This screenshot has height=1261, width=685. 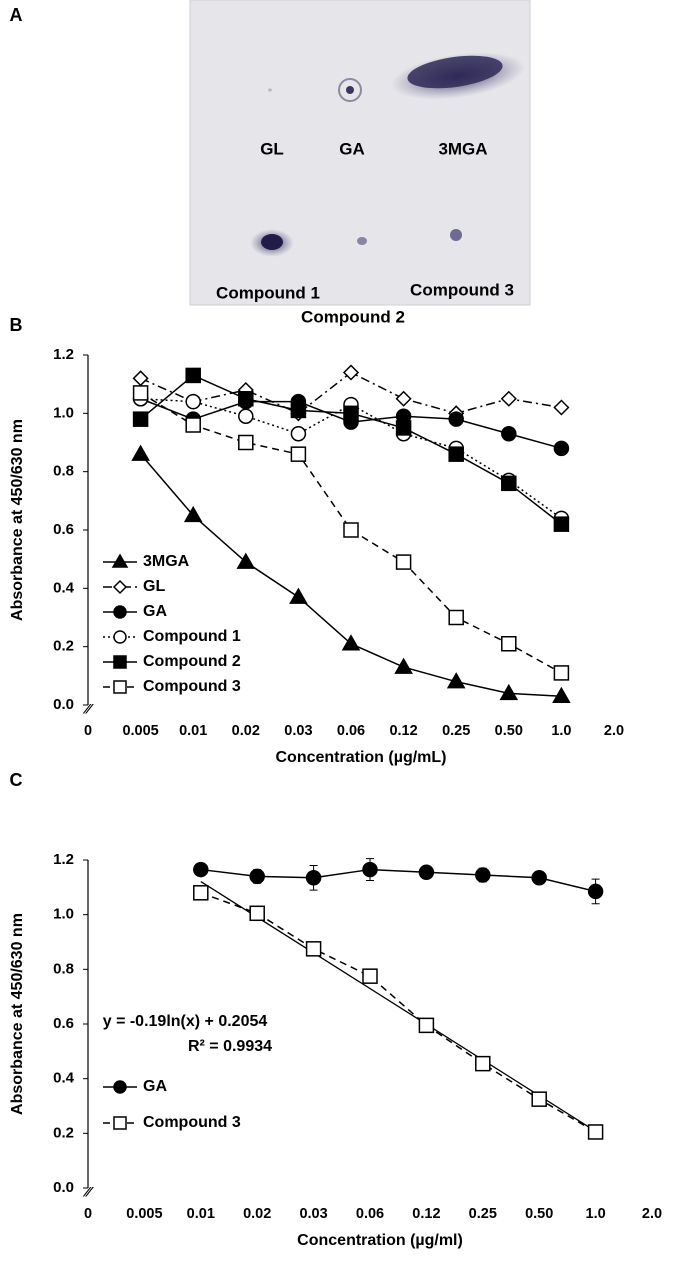 I want to click on x-tick-label: 2.0, so click(x=652, y=1214).